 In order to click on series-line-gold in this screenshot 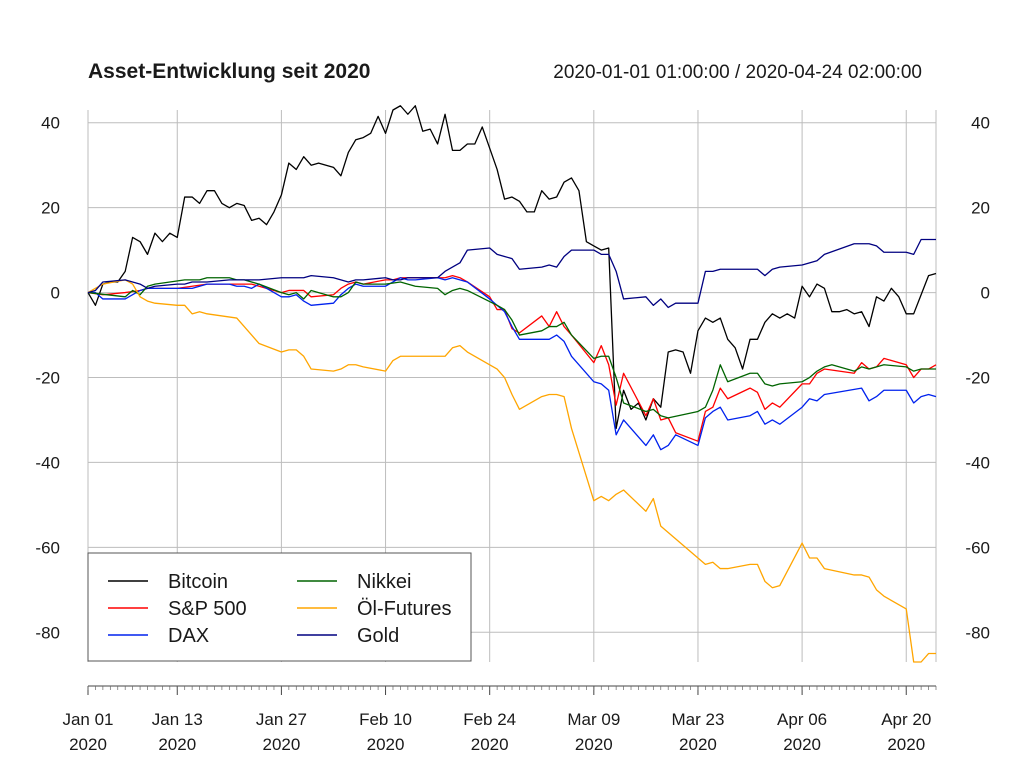, I will do `click(511, 273)`.